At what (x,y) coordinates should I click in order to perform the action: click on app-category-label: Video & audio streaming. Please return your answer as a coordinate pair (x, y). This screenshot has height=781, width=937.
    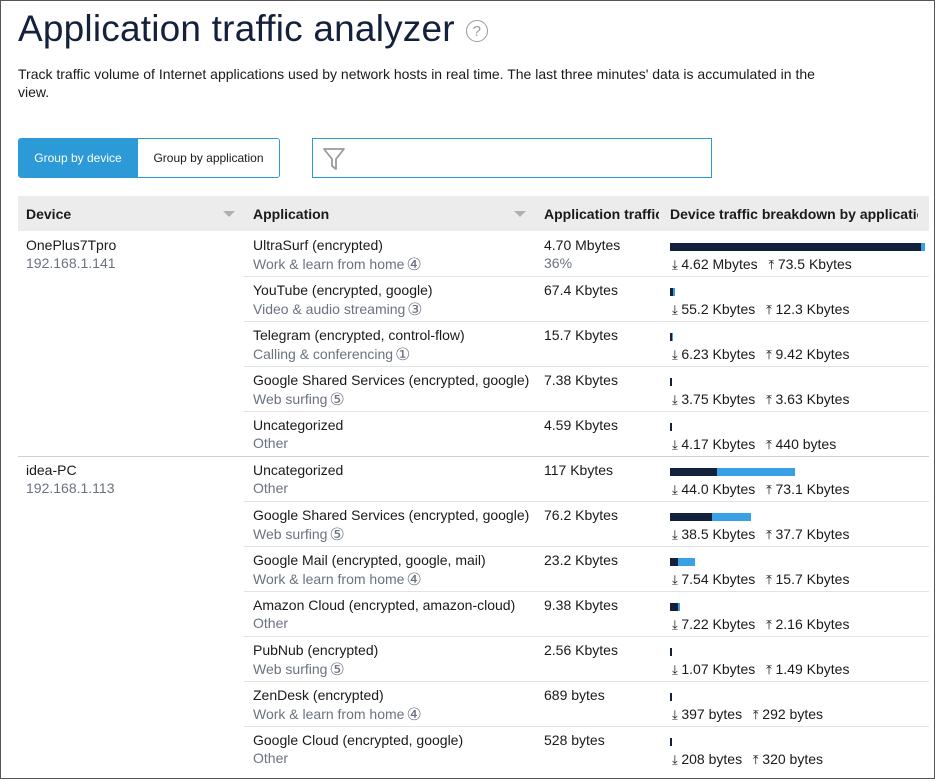
    Looking at the image, I should click on (329, 309).